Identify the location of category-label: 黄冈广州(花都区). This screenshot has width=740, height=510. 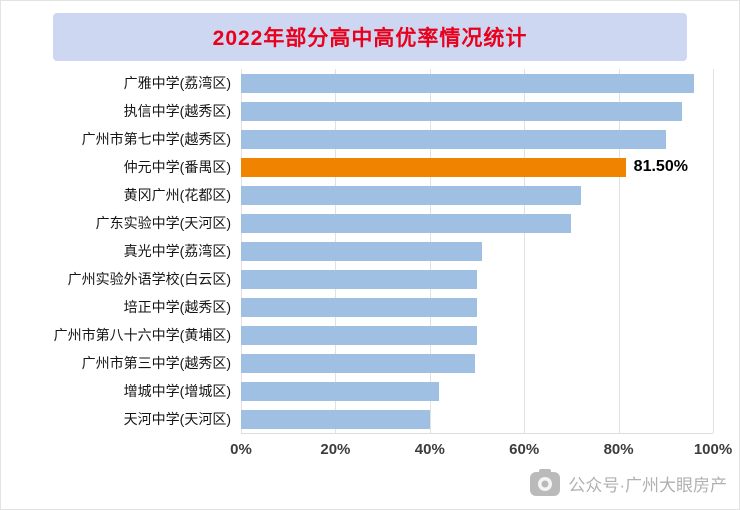
(177, 195).